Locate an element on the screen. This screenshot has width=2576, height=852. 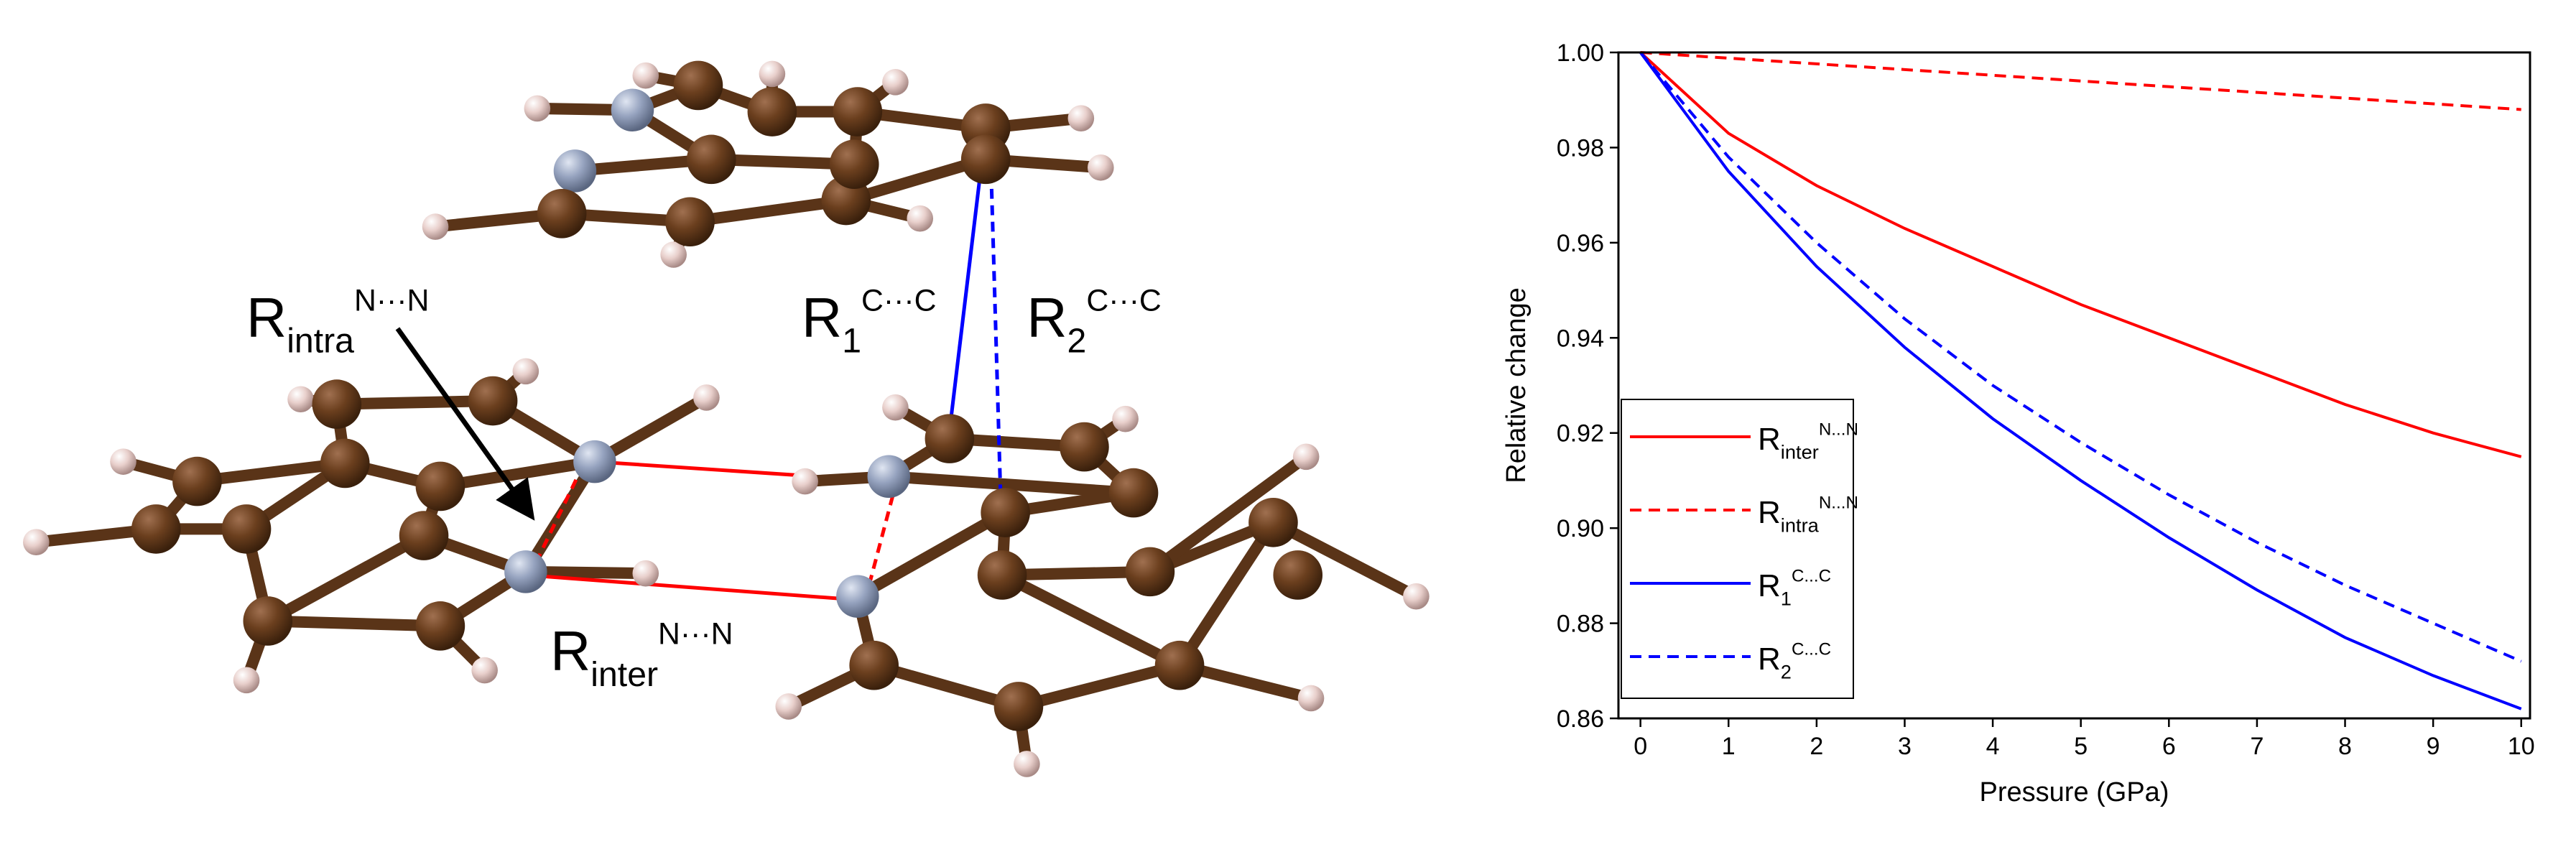
label-sub: 1 is located at coordinates (1786, 598).